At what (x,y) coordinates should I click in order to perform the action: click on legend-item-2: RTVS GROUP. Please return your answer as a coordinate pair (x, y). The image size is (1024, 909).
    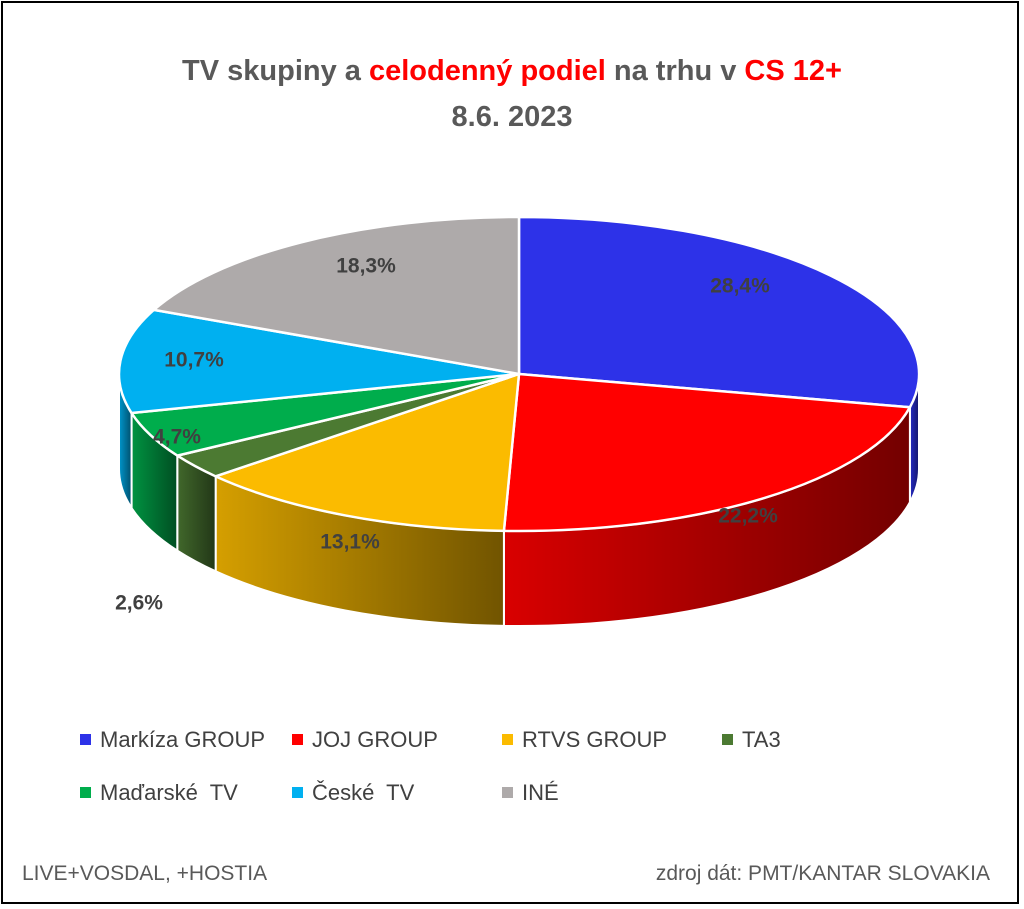
    Looking at the image, I should click on (584, 740).